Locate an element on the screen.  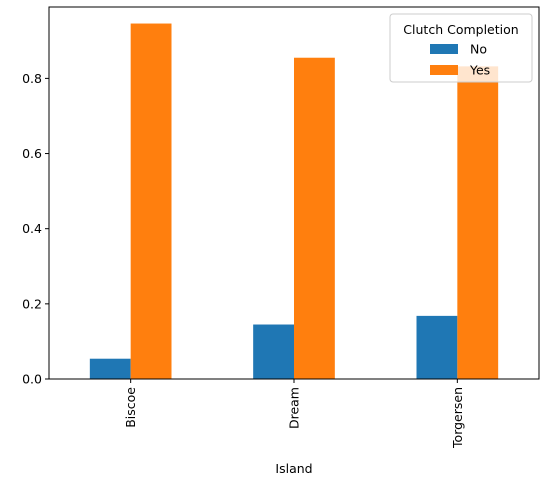
x-tick-label: Biscoe is located at coordinates (130, 407).